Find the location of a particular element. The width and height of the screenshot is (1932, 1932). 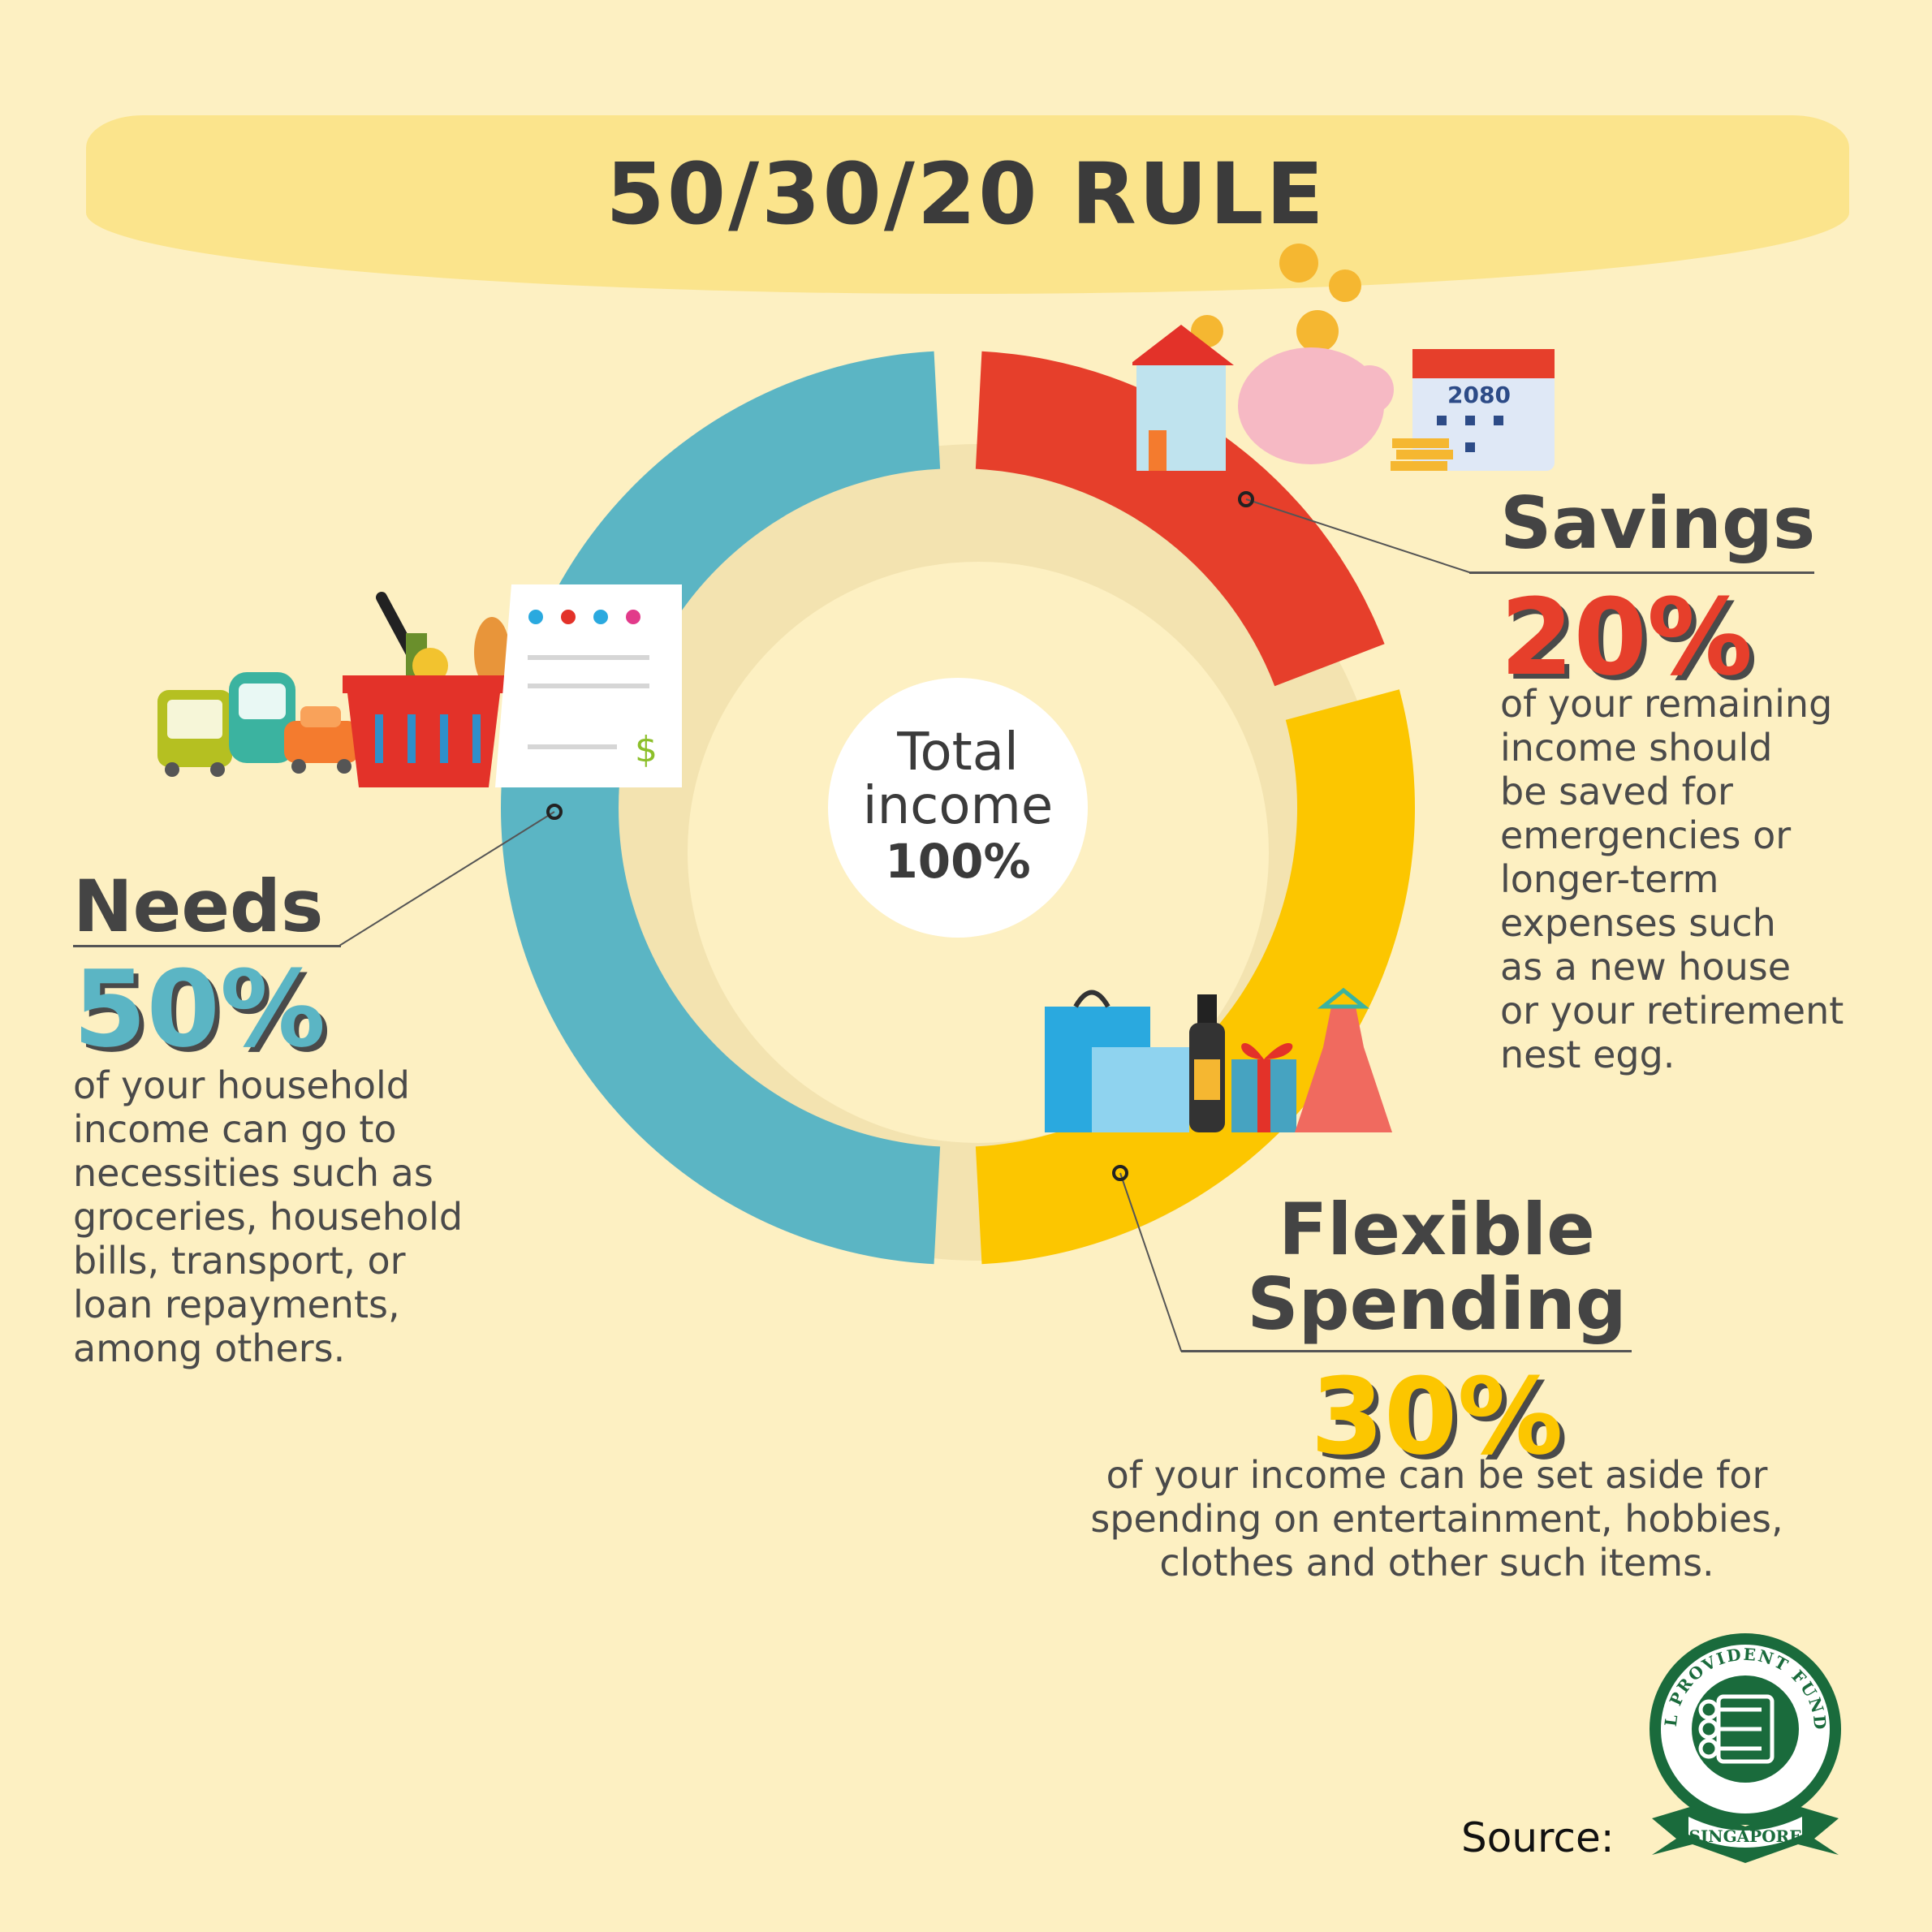

page-title: 50/30/20 RULE is located at coordinates (966, 194).